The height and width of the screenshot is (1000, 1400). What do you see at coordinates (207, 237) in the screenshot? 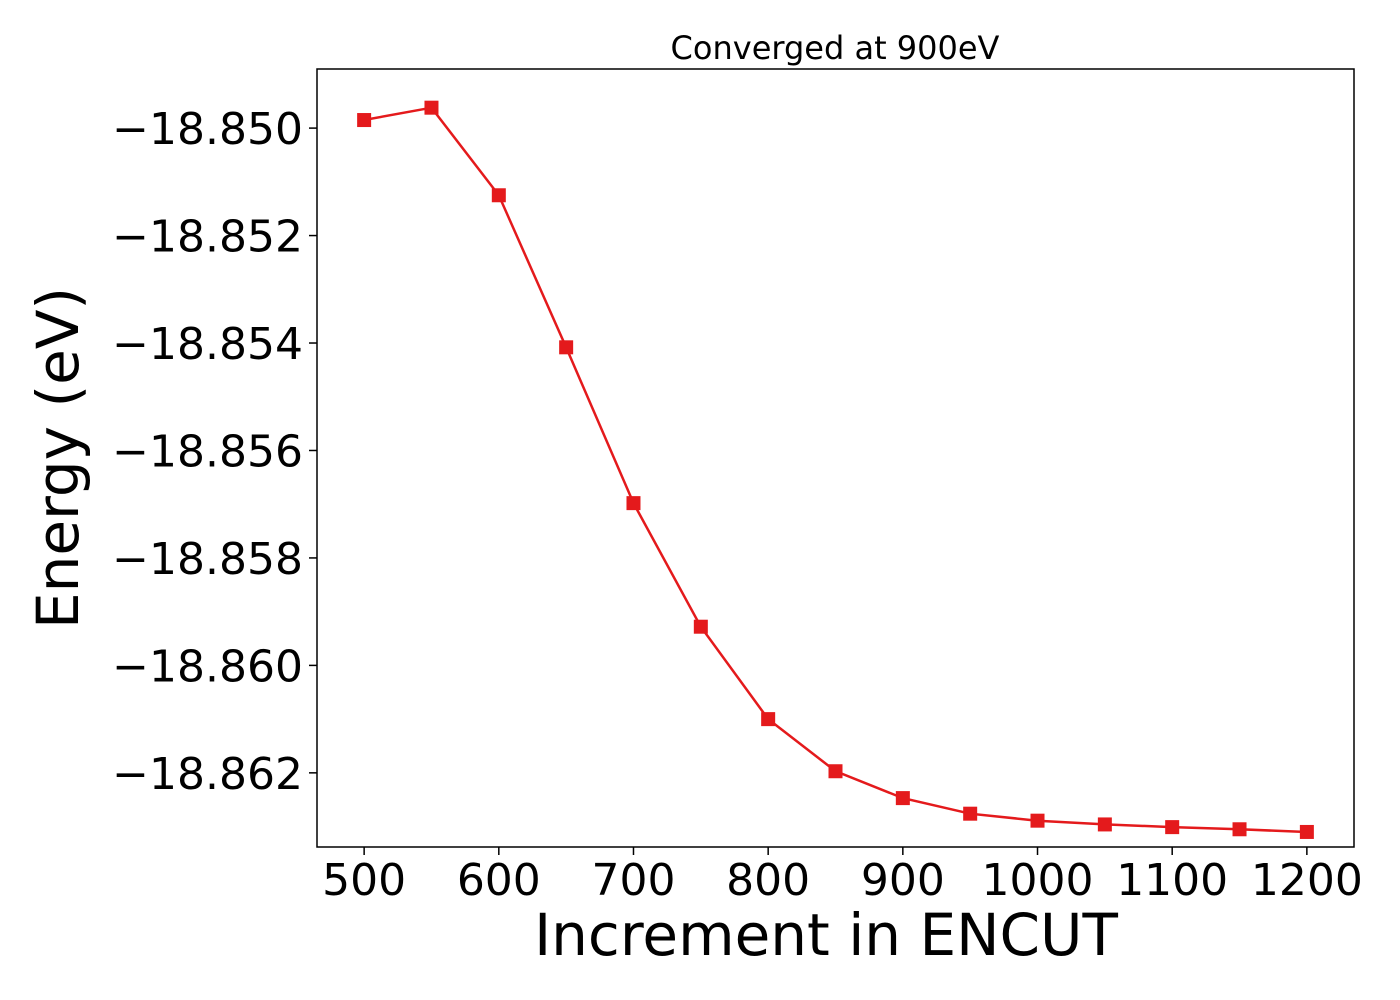
I see `y-tick-label: −18.852` at bounding box center [207, 237].